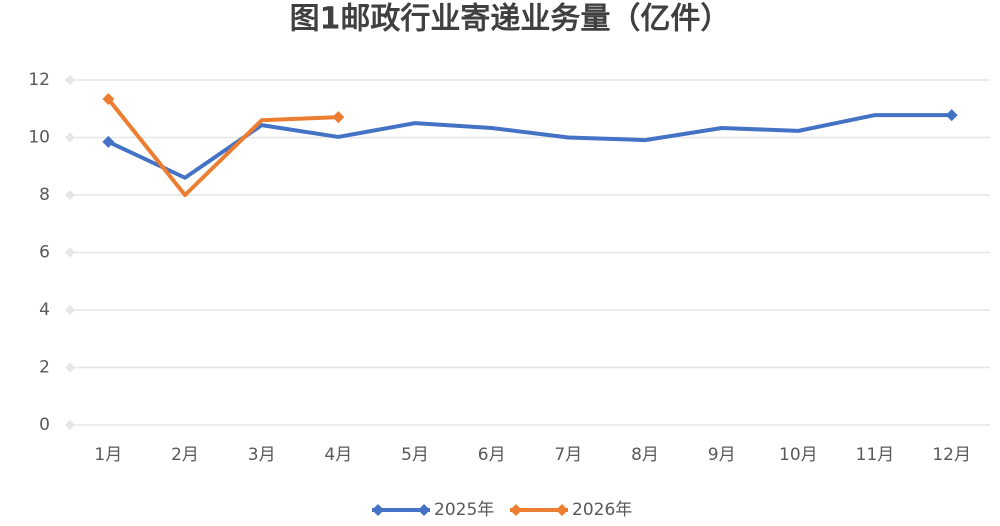 Image resolution: width=1000 pixels, height=526 pixels. What do you see at coordinates (44, 425) in the screenshot?
I see `y-tick-label: 0` at bounding box center [44, 425].